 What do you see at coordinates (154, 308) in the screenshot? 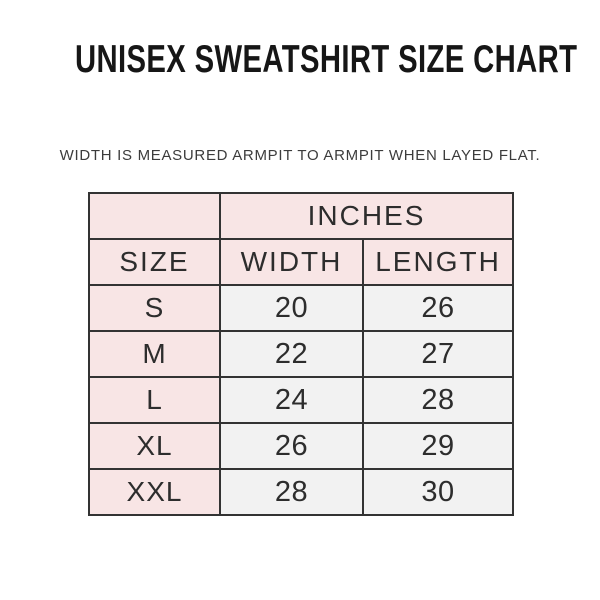
I see `size-cell: S` at bounding box center [154, 308].